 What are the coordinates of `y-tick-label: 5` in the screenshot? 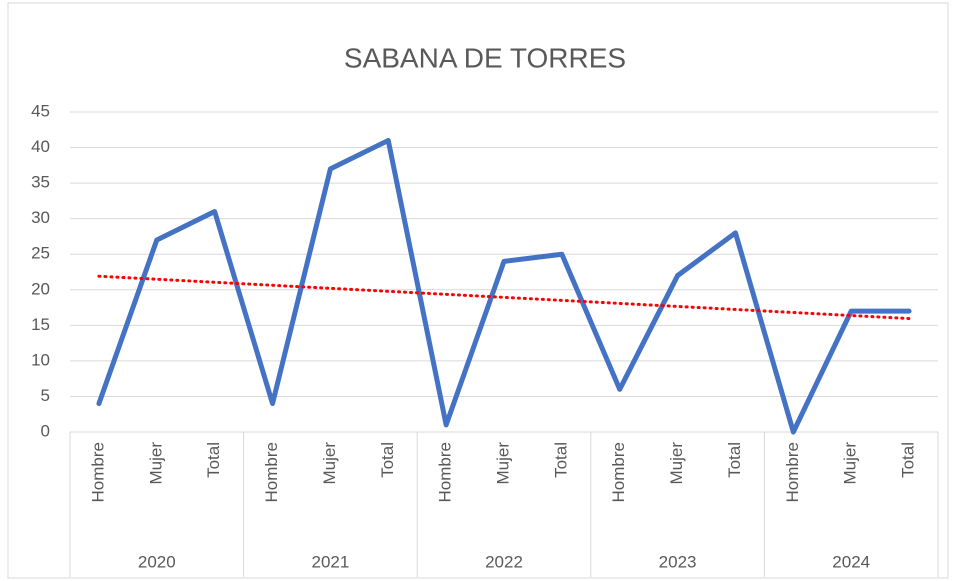 It's located at (45, 395).